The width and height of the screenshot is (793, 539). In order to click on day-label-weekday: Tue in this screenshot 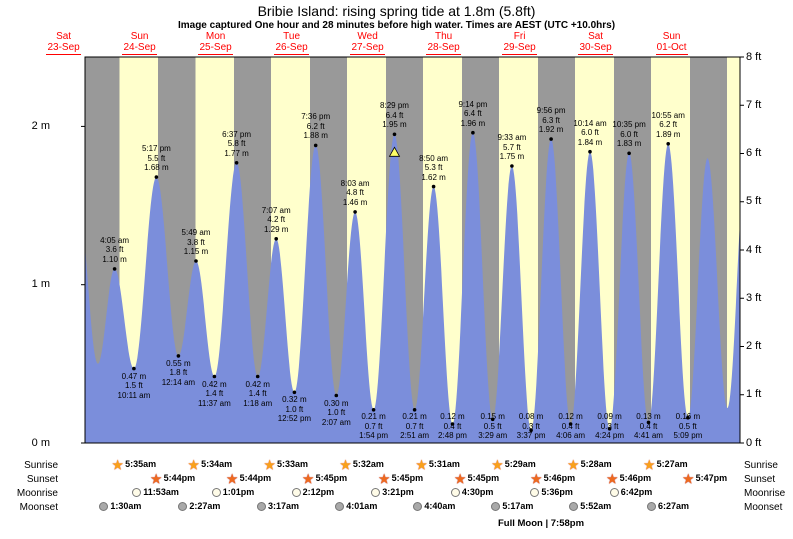, I will do `click(292, 36)`.